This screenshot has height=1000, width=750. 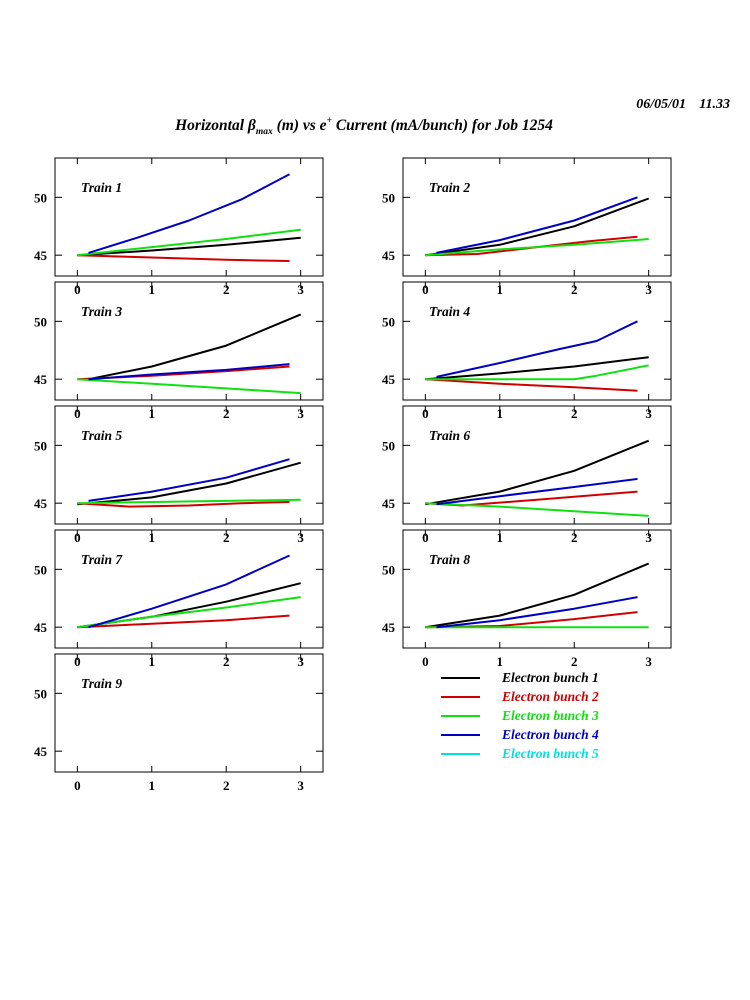 I want to click on legend-item-electron-bunch-5: Electron bunch 5, so click(x=520, y=753).